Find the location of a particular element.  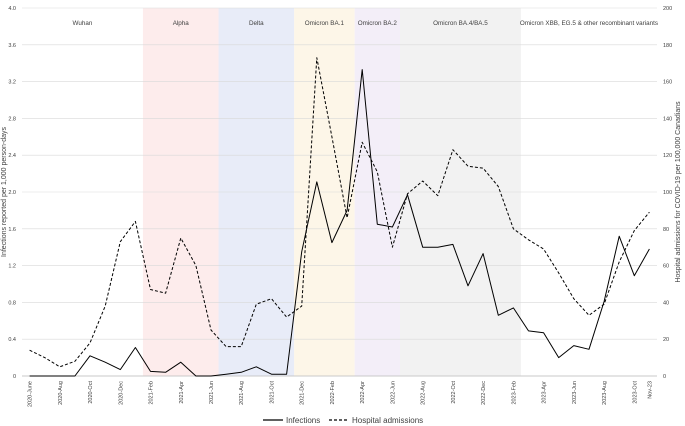

period-label: Omicron BA.1 is located at coordinates (325, 23).